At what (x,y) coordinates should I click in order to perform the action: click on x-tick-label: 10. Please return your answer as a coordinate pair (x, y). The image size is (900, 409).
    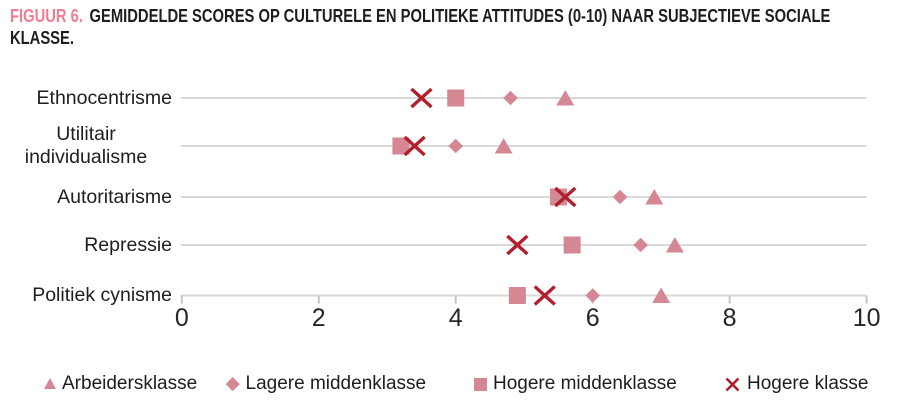
    Looking at the image, I should click on (866, 318).